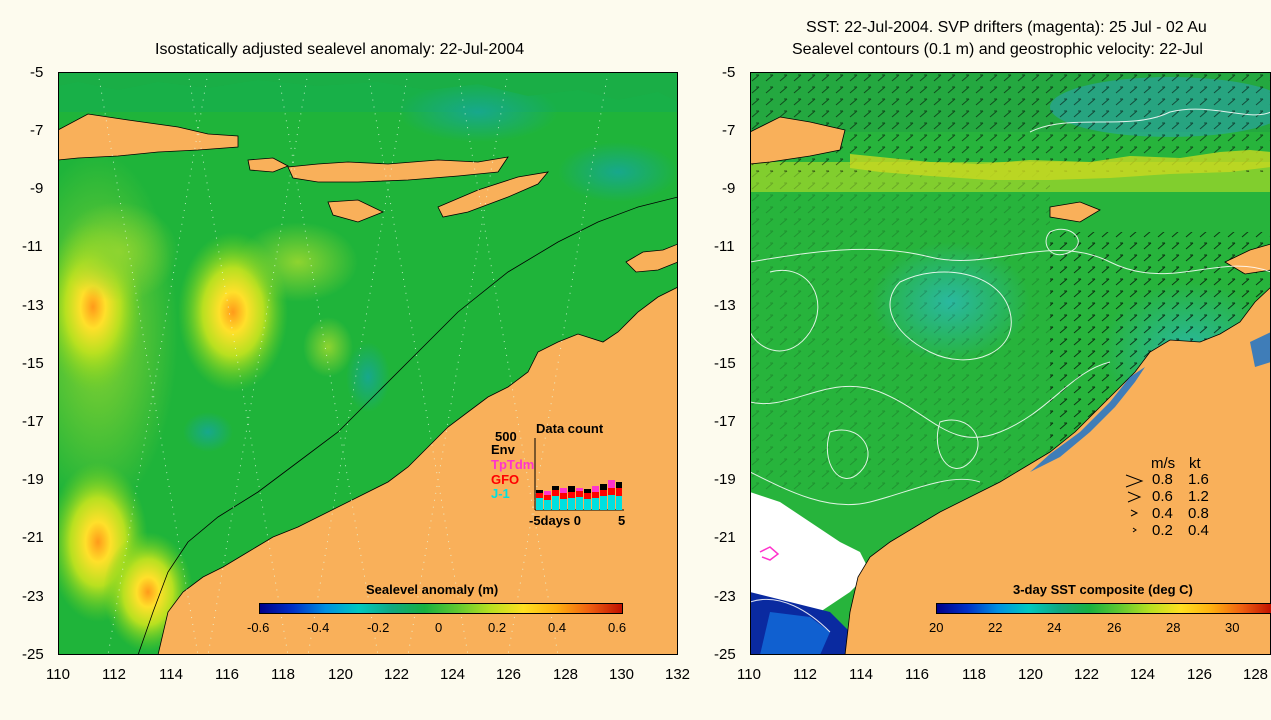  Describe the element at coordinates (513, 464) in the screenshot. I see `legend-tptdm: TpTdm` at that location.